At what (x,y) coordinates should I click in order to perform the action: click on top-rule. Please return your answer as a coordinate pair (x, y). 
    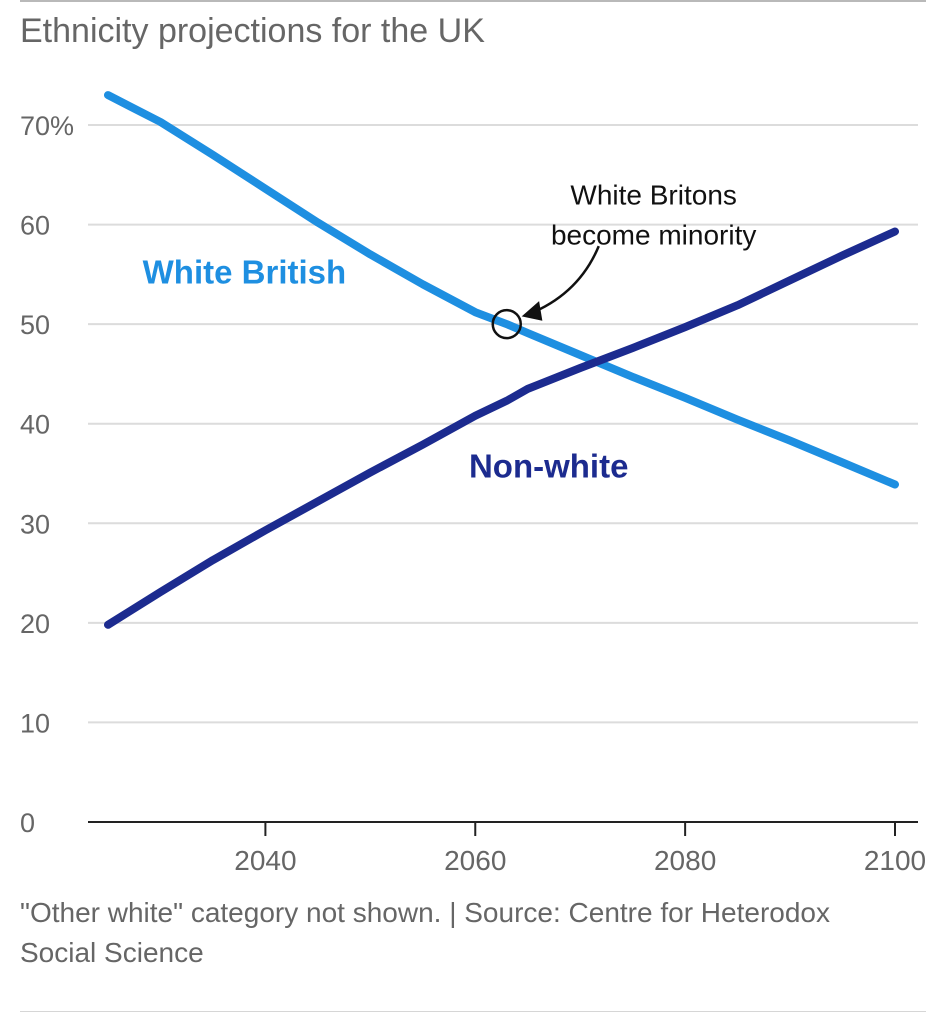
    Looking at the image, I should click on (473, 1).